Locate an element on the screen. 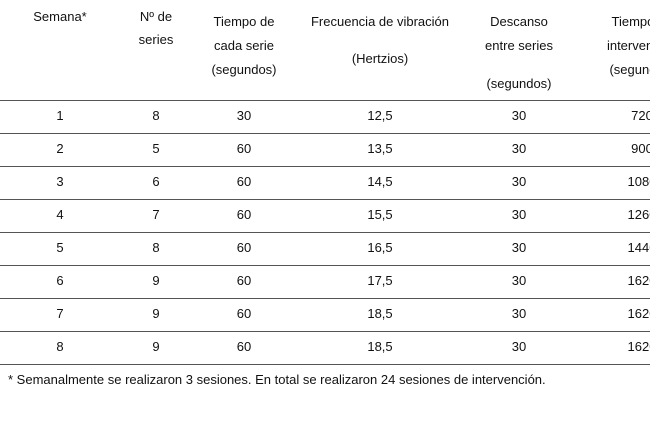  cell: 13,5 is located at coordinates (380, 148).